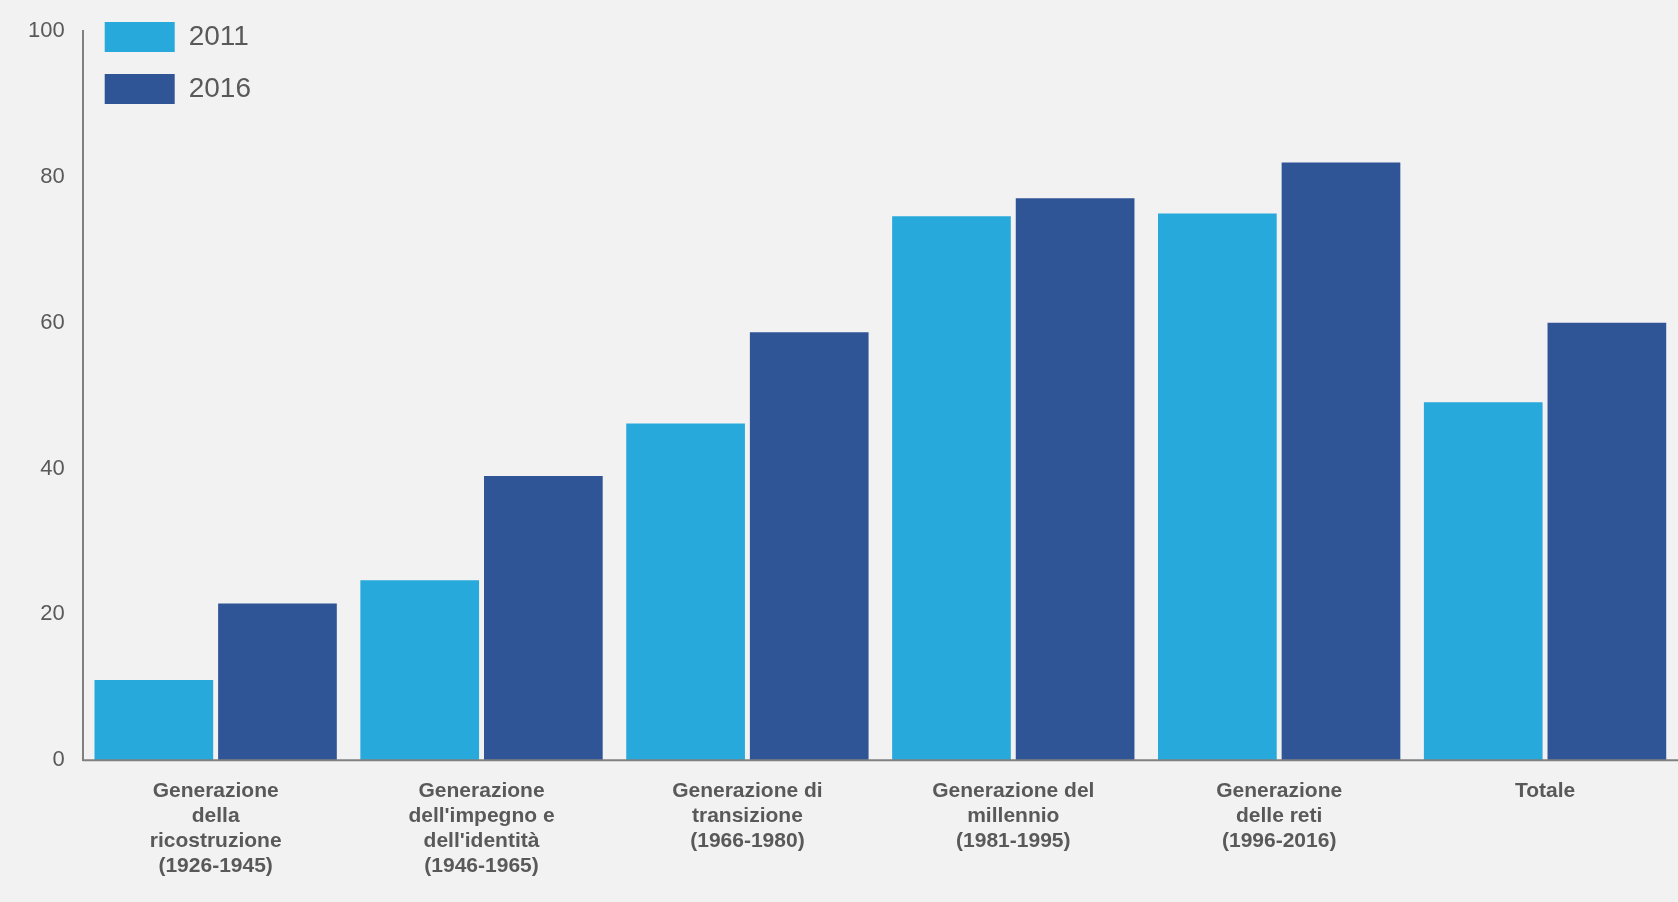 This screenshot has width=1678, height=902. What do you see at coordinates (481, 827) in the screenshot?
I see `x-tick-label: Generazione dell'impegno e dell'identità (1946-1965)` at bounding box center [481, 827].